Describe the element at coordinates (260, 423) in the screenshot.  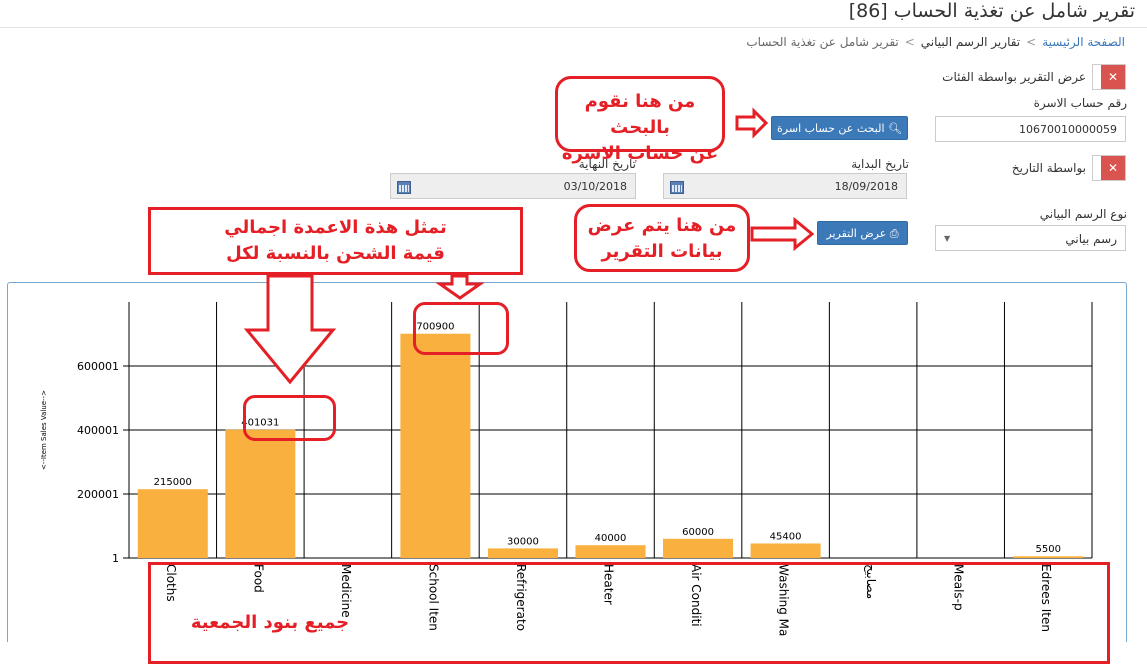
I see `data-label: 401031` at that location.